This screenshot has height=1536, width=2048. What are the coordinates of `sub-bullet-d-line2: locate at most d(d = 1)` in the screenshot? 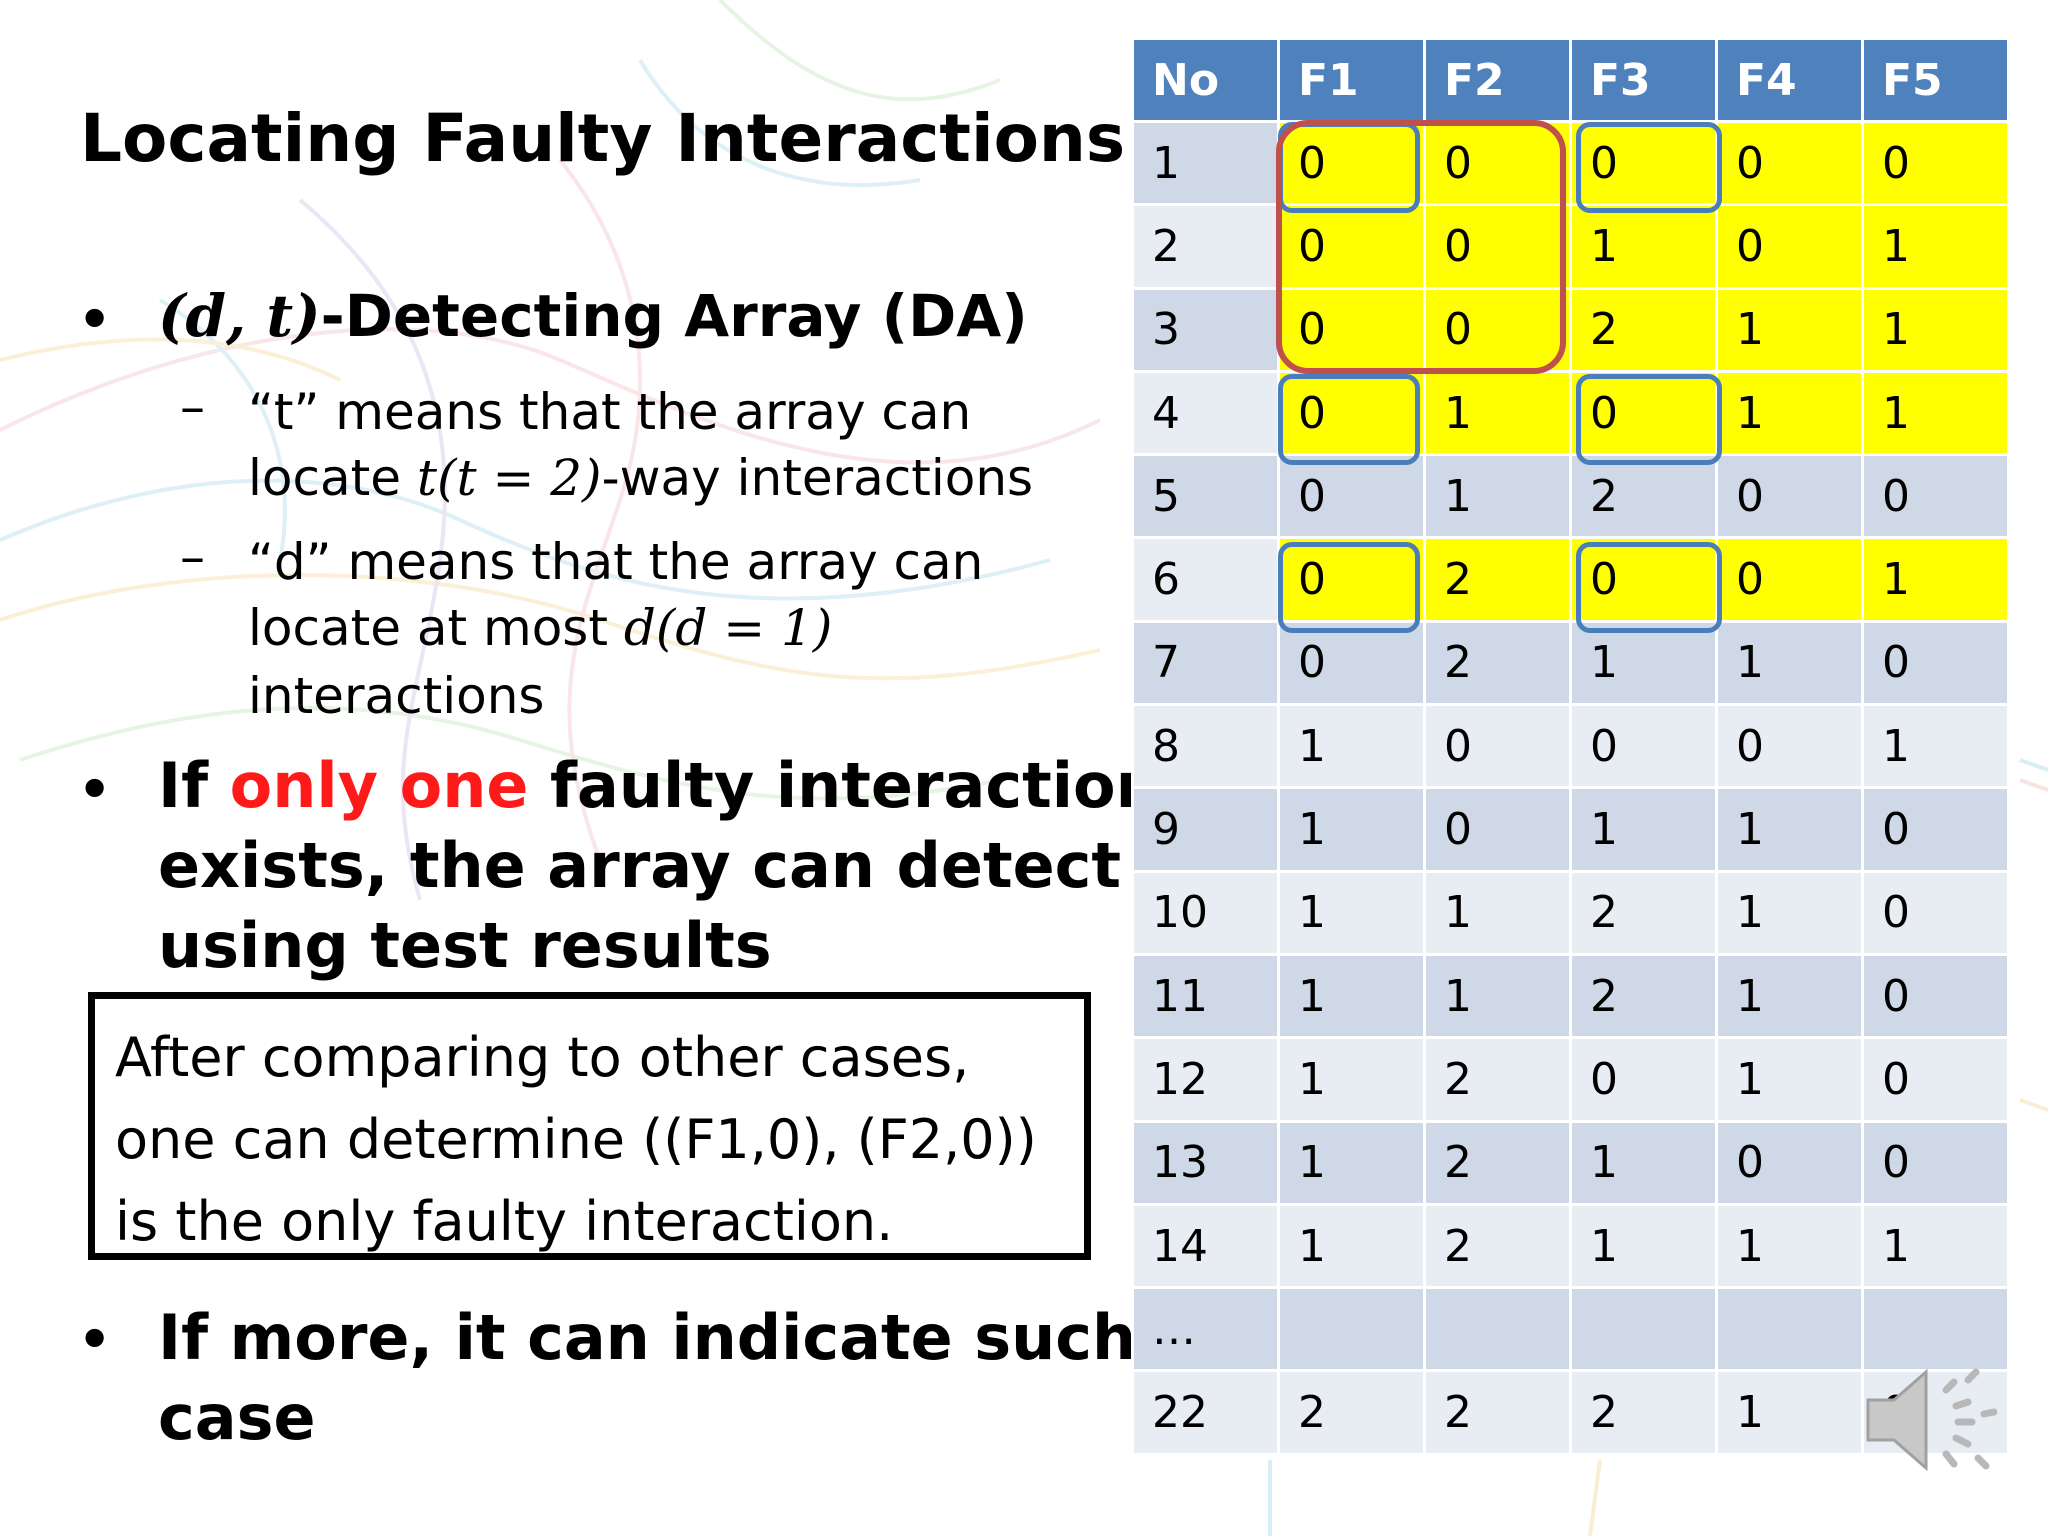 It's located at (540, 628).